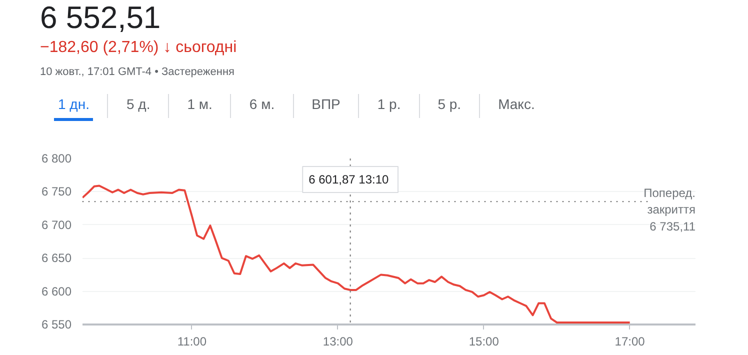  What do you see at coordinates (56, 258) in the screenshot?
I see `y-tick-label: 6 650` at bounding box center [56, 258].